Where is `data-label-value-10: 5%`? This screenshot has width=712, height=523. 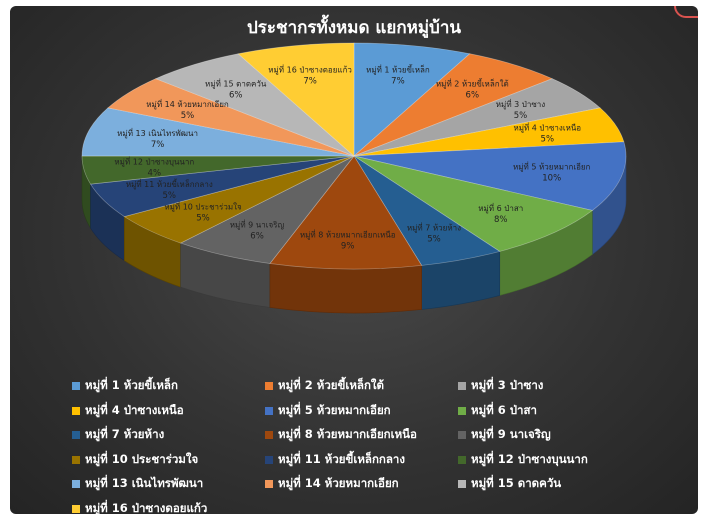 data-label-value-10: 5% is located at coordinates (203, 218).